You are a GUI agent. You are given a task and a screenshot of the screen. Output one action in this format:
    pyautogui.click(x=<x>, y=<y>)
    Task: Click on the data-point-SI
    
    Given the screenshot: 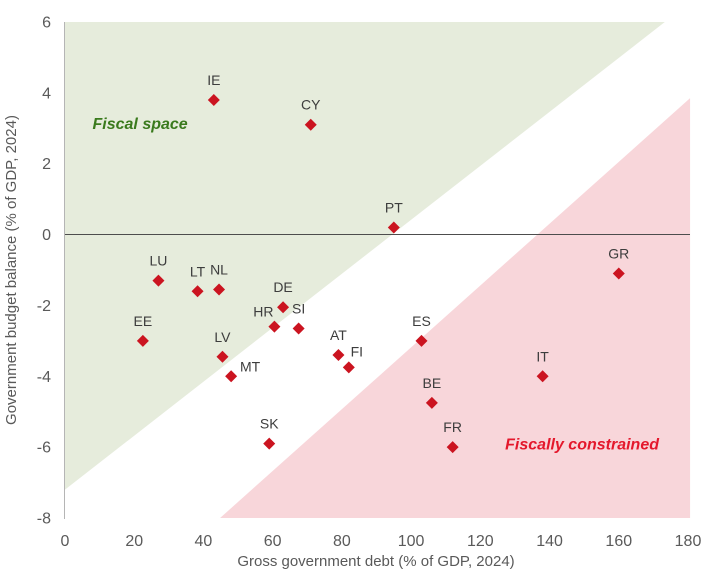 What is the action you would take?
    pyautogui.click(x=298, y=328)
    